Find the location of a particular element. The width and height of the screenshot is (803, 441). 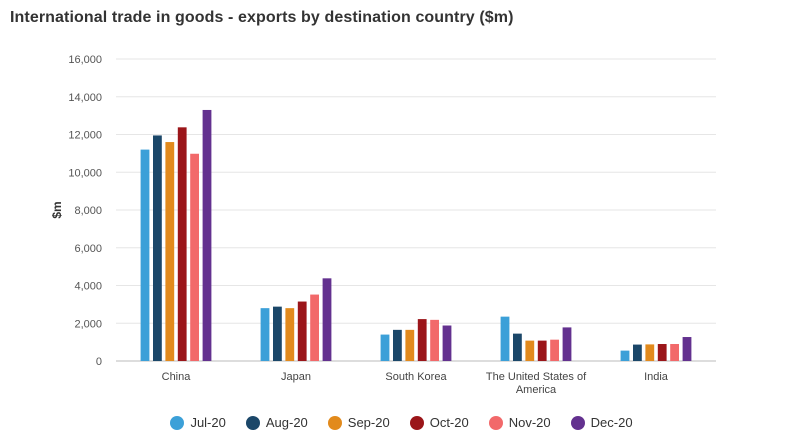

legend-label: Sep-20 is located at coordinates (368, 422).